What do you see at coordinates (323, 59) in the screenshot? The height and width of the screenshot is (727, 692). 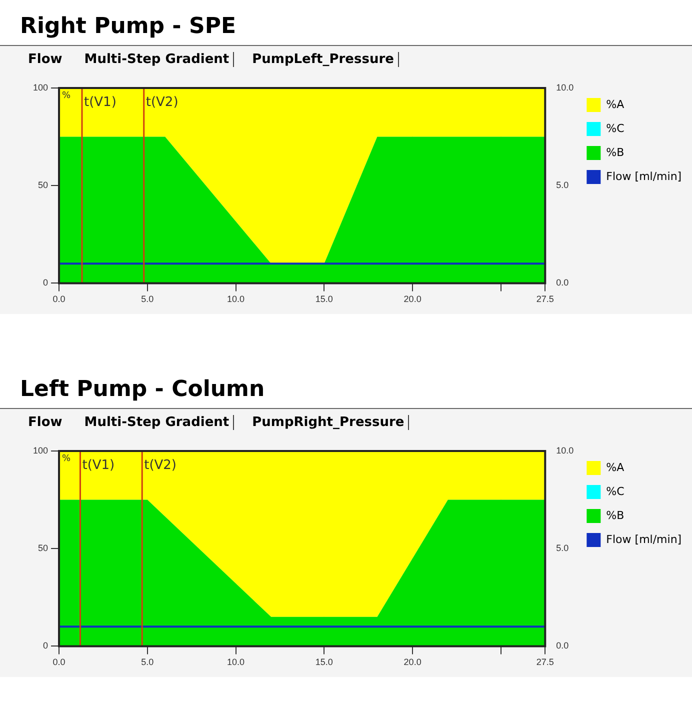 I see `text: PumpLeft_Pressure` at bounding box center [323, 59].